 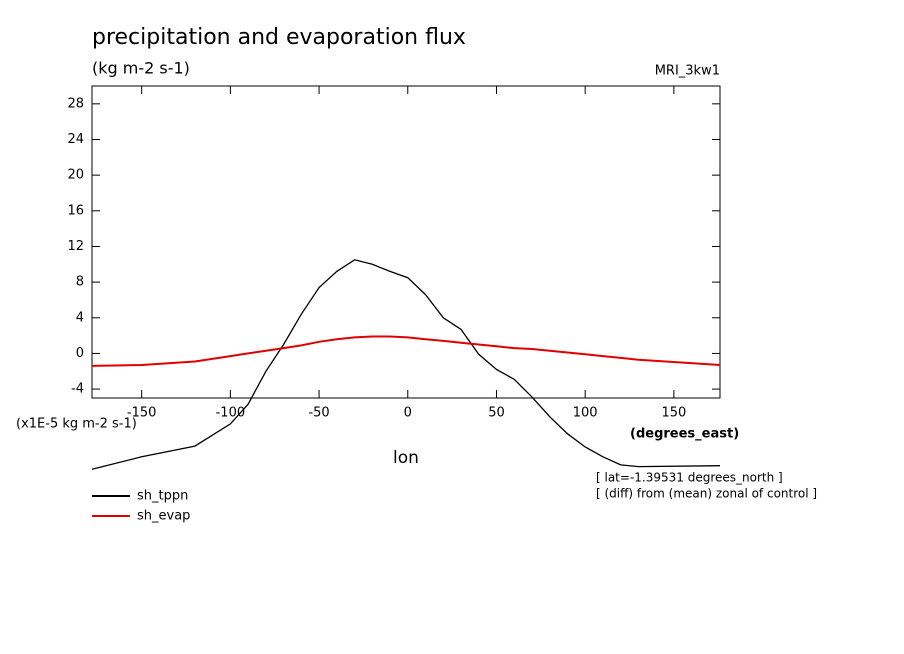 What do you see at coordinates (162, 496) in the screenshot?
I see `legend-label: sh_tppn` at bounding box center [162, 496].